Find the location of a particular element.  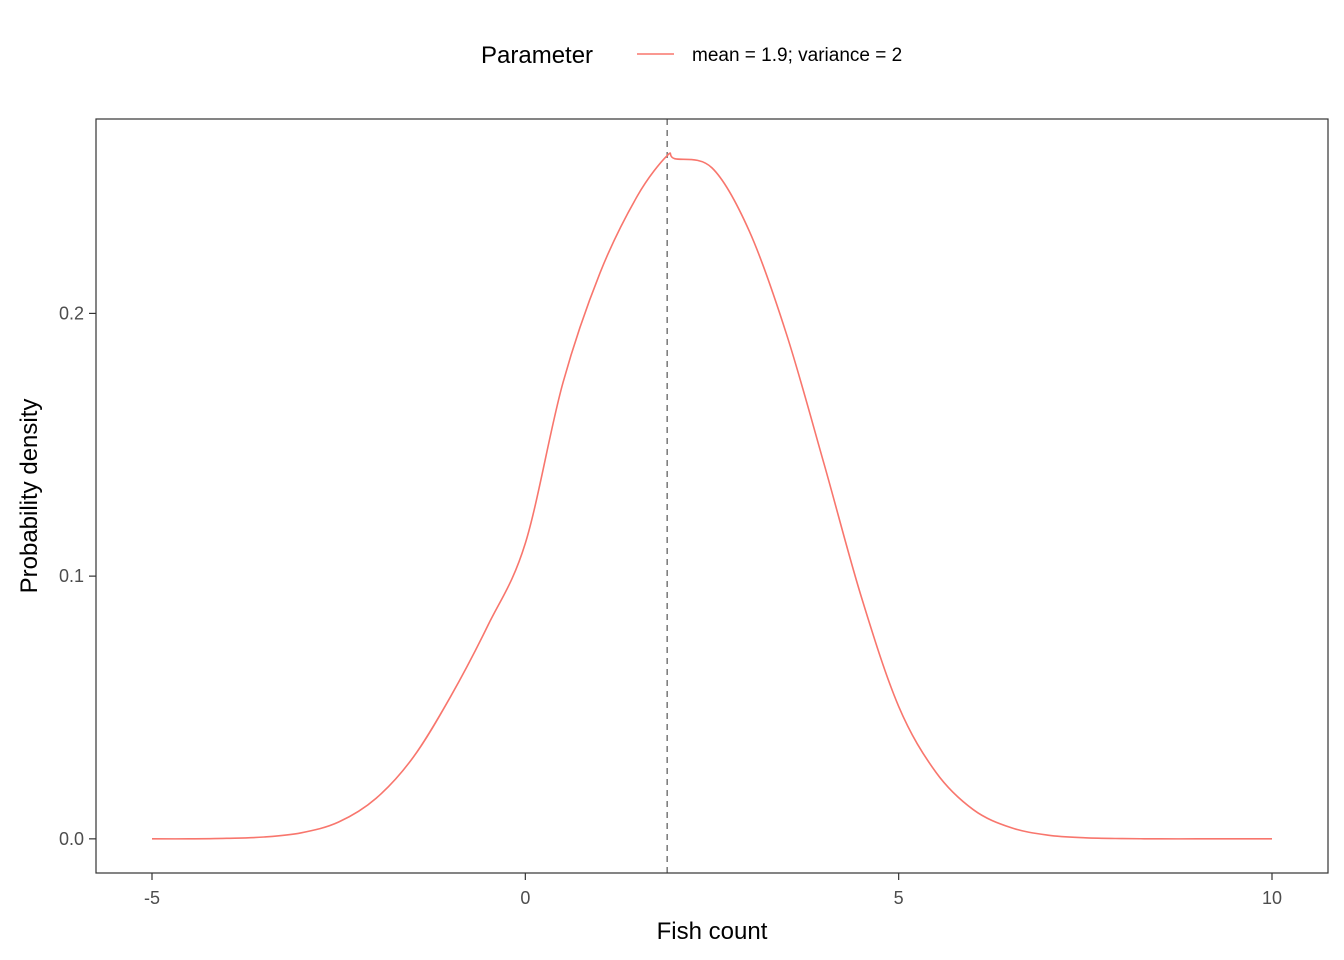

x-axis-title: Fish count is located at coordinates (712, 931).